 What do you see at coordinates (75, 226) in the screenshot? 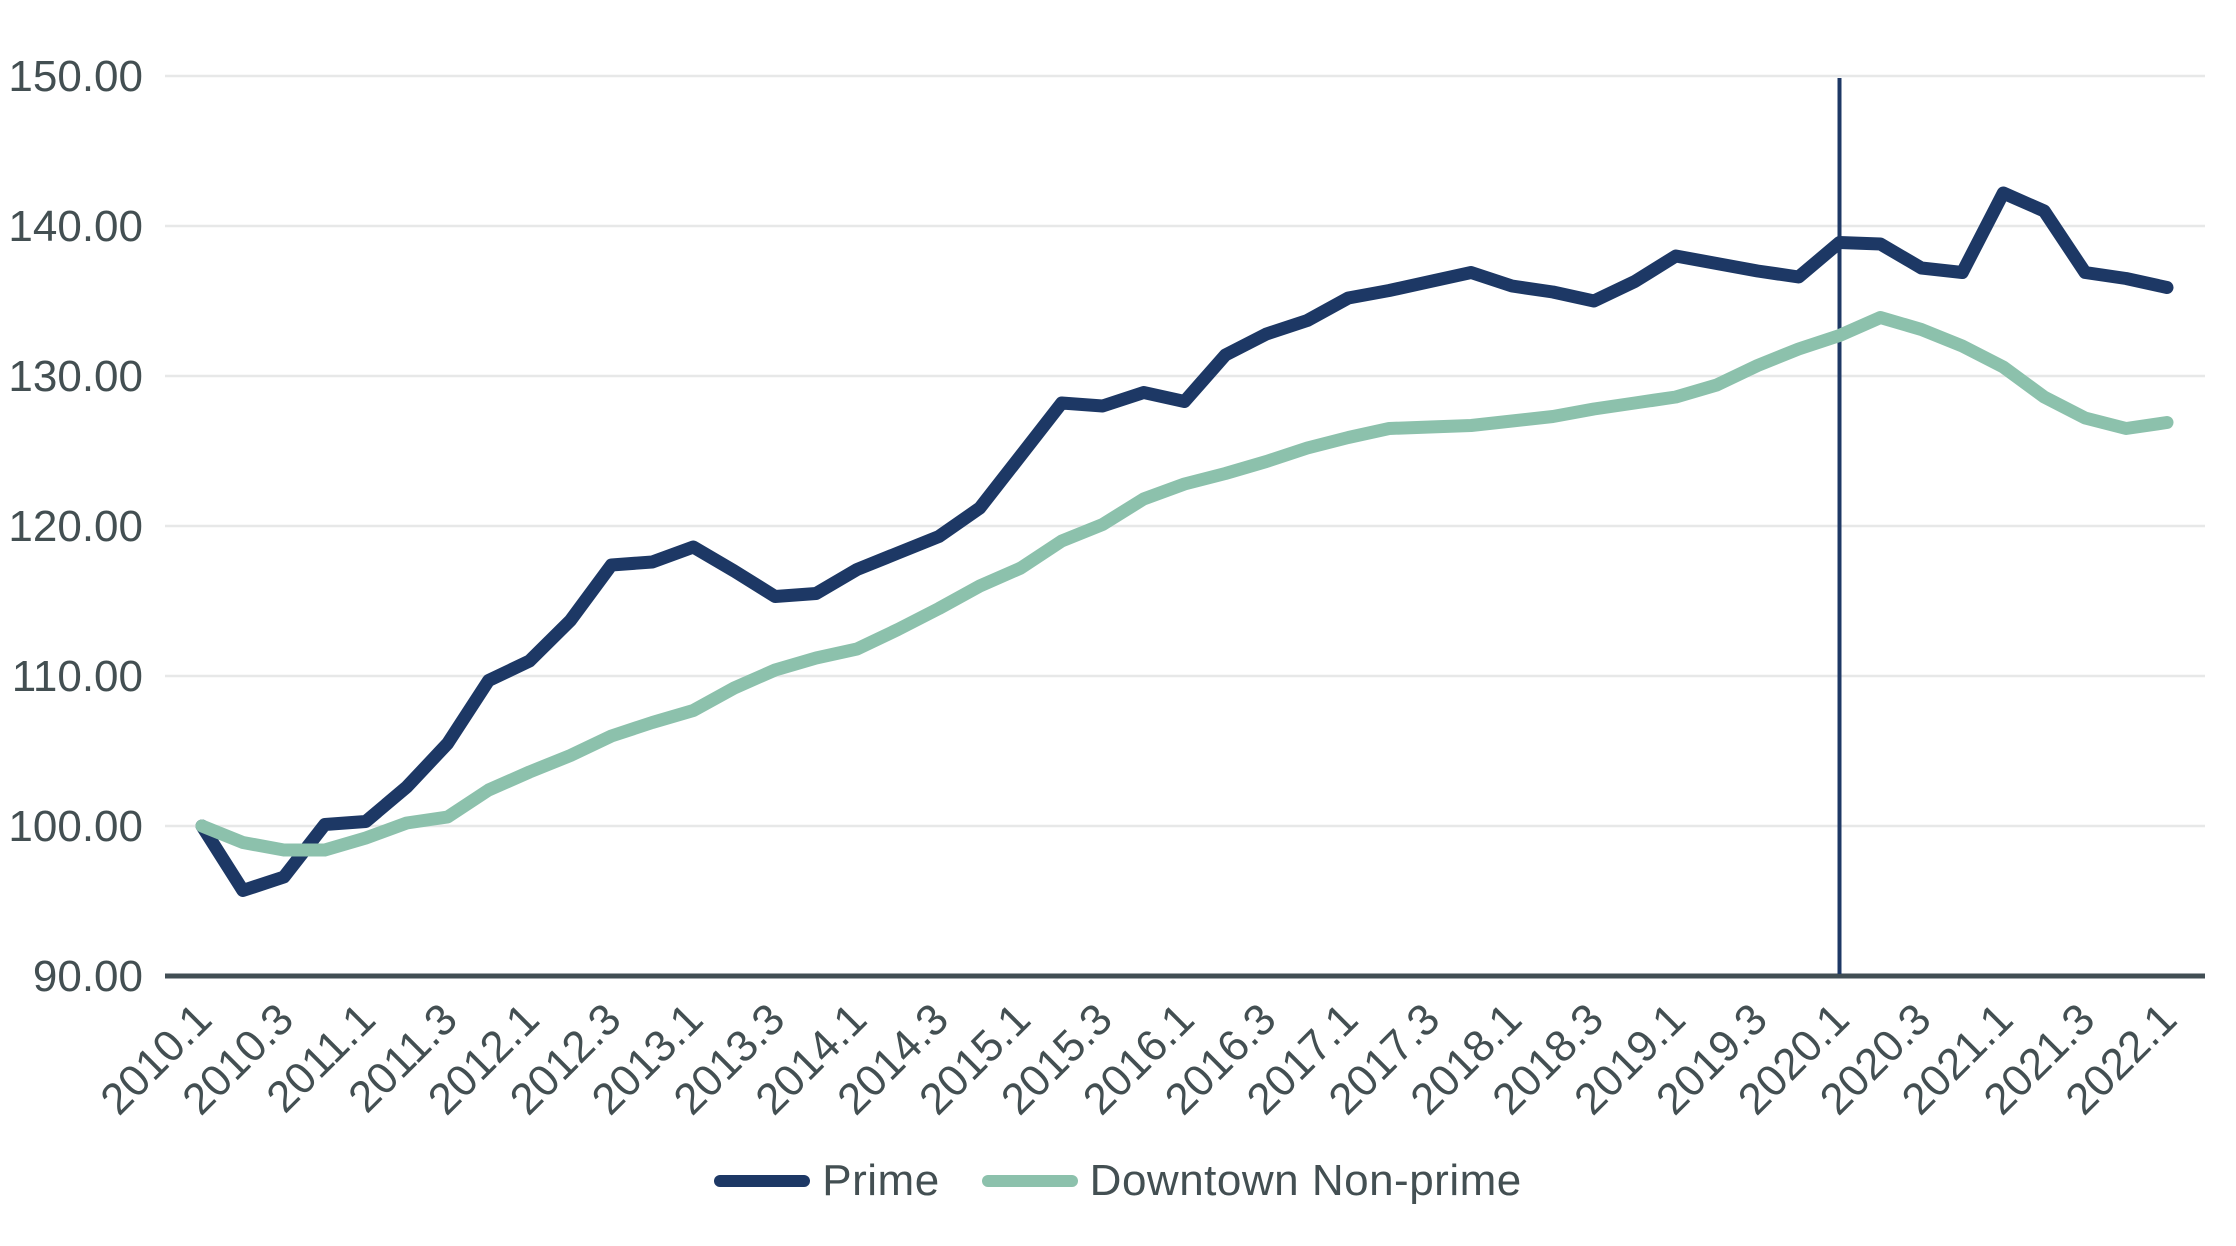
I see `y-axis-tick-label: 140.00` at bounding box center [75, 226].